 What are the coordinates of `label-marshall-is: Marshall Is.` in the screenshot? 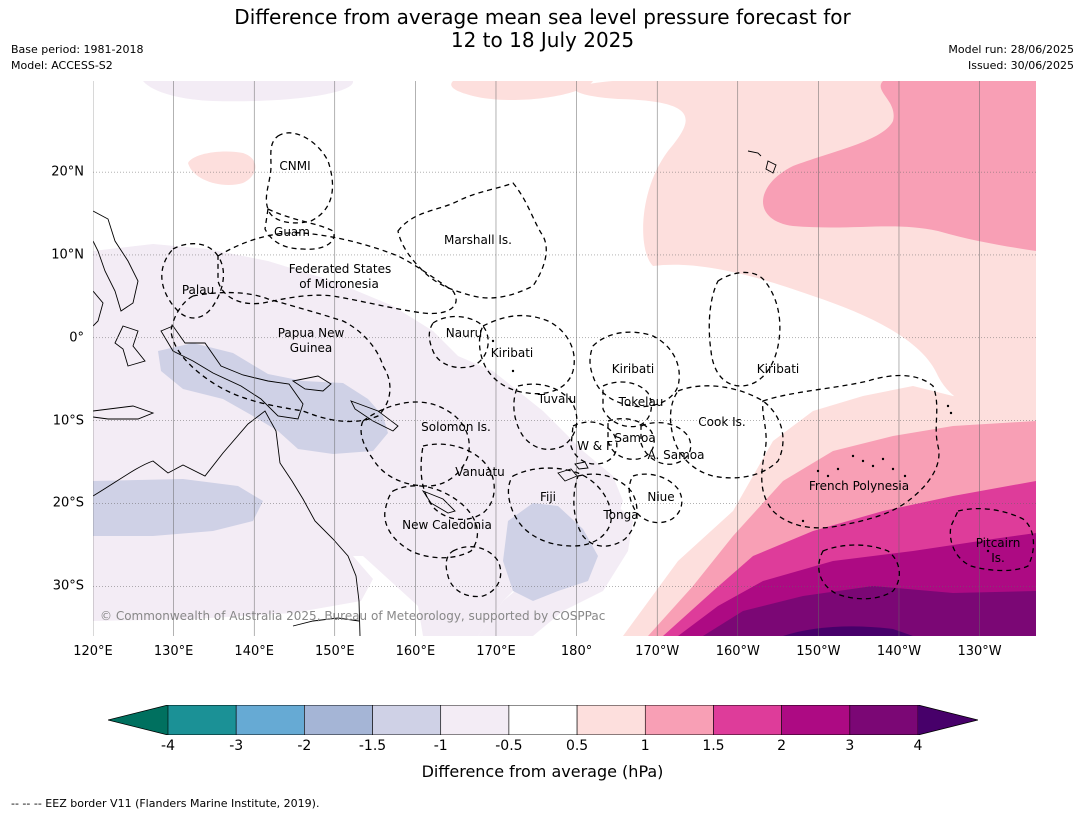 It's located at (478, 240).